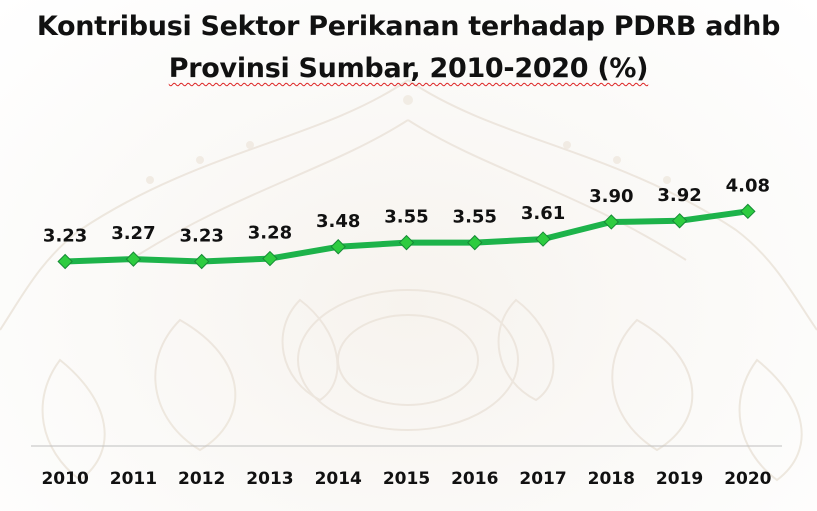 This screenshot has width=817, height=511. I want to click on x-tick-label-2020: 2020, so click(747, 479).